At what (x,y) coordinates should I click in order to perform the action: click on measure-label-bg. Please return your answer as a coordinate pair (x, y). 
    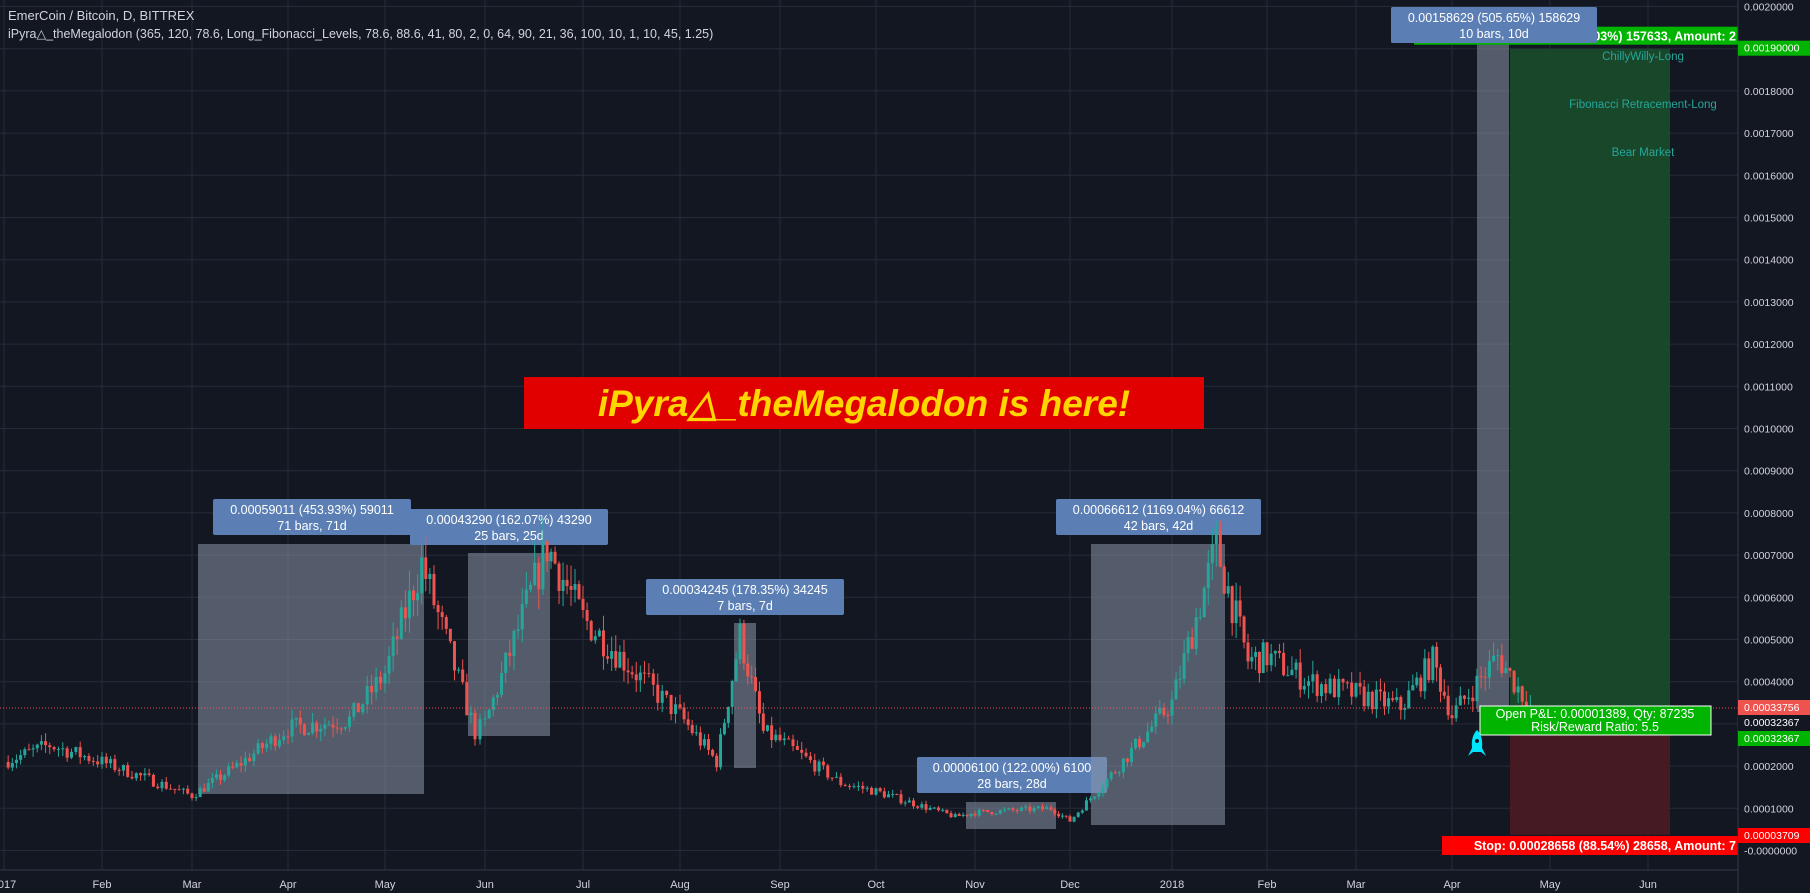
    Looking at the image, I should click on (1012, 775).